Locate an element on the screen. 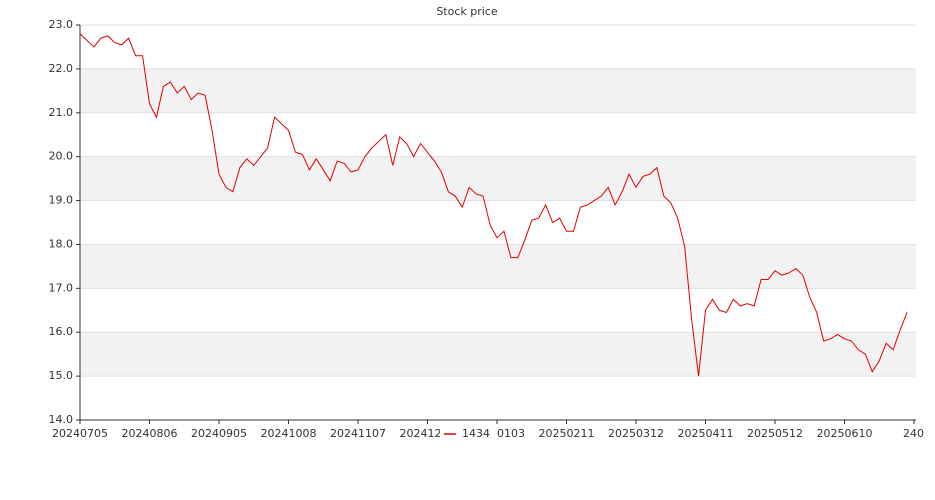  x-tick-label: 240 is located at coordinates (913, 433).